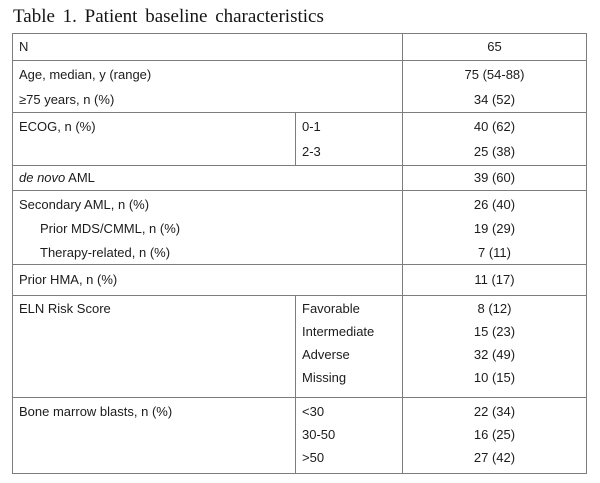  What do you see at coordinates (24, 46) in the screenshot?
I see `row-label: N` at bounding box center [24, 46].